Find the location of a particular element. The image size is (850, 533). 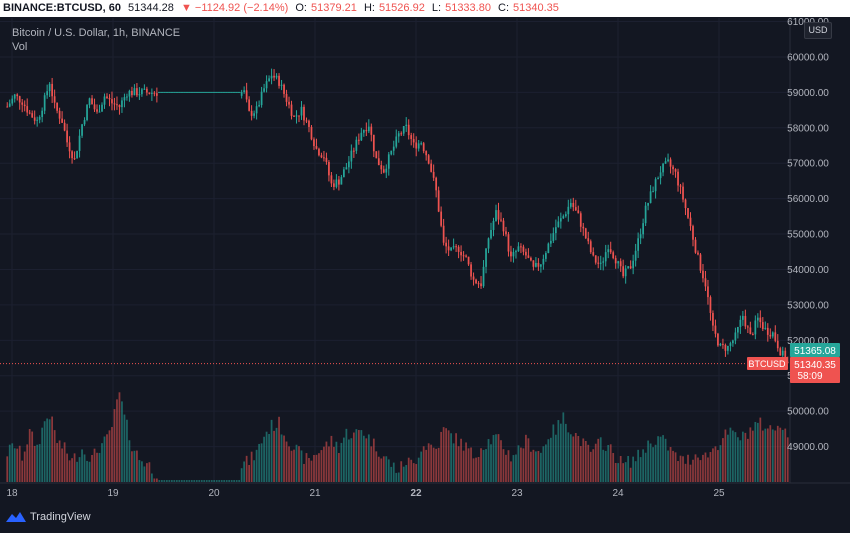

tradingview-logo: TradingView is located at coordinates (48, 517).